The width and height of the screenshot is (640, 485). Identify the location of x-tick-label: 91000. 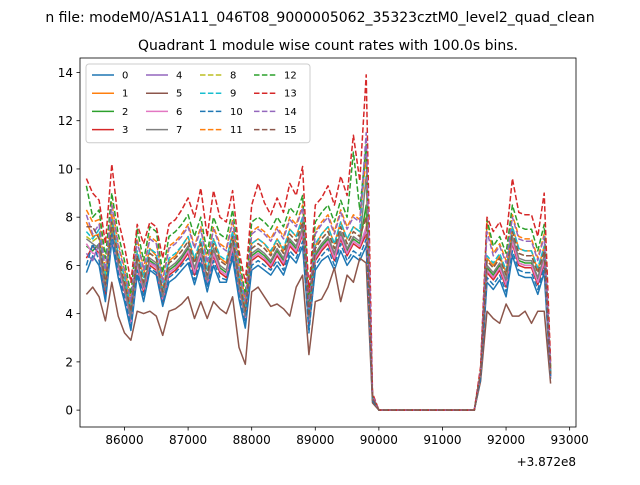
(442, 440).